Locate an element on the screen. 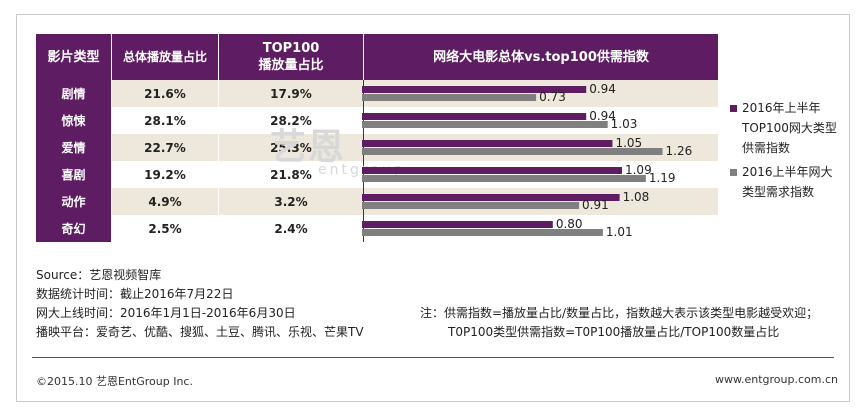 Image resolution: width=866 pixels, height=415 pixels. row-share: 19.2% is located at coordinates (165, 174).